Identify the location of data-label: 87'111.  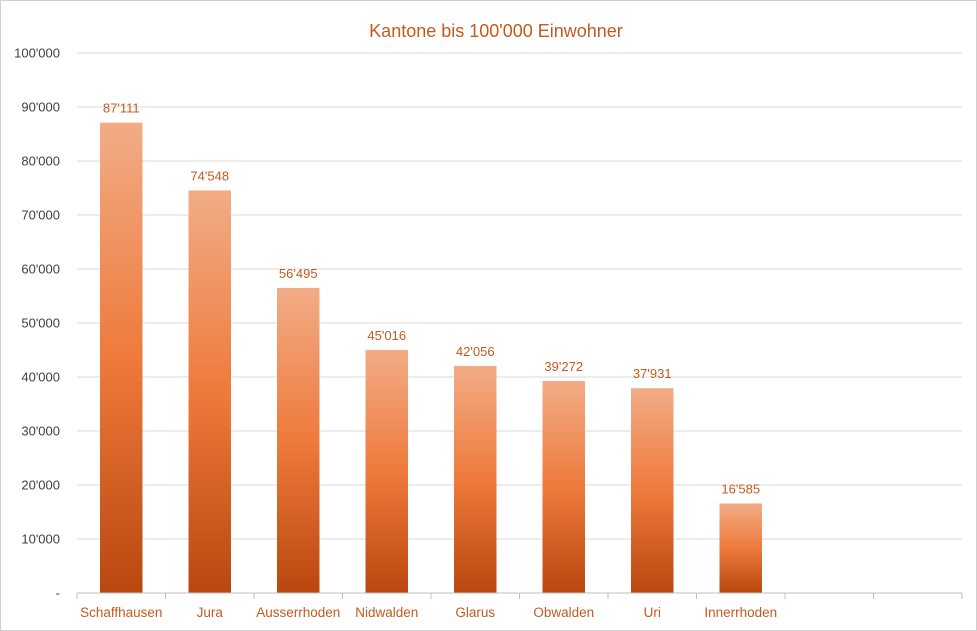
(121, 108).